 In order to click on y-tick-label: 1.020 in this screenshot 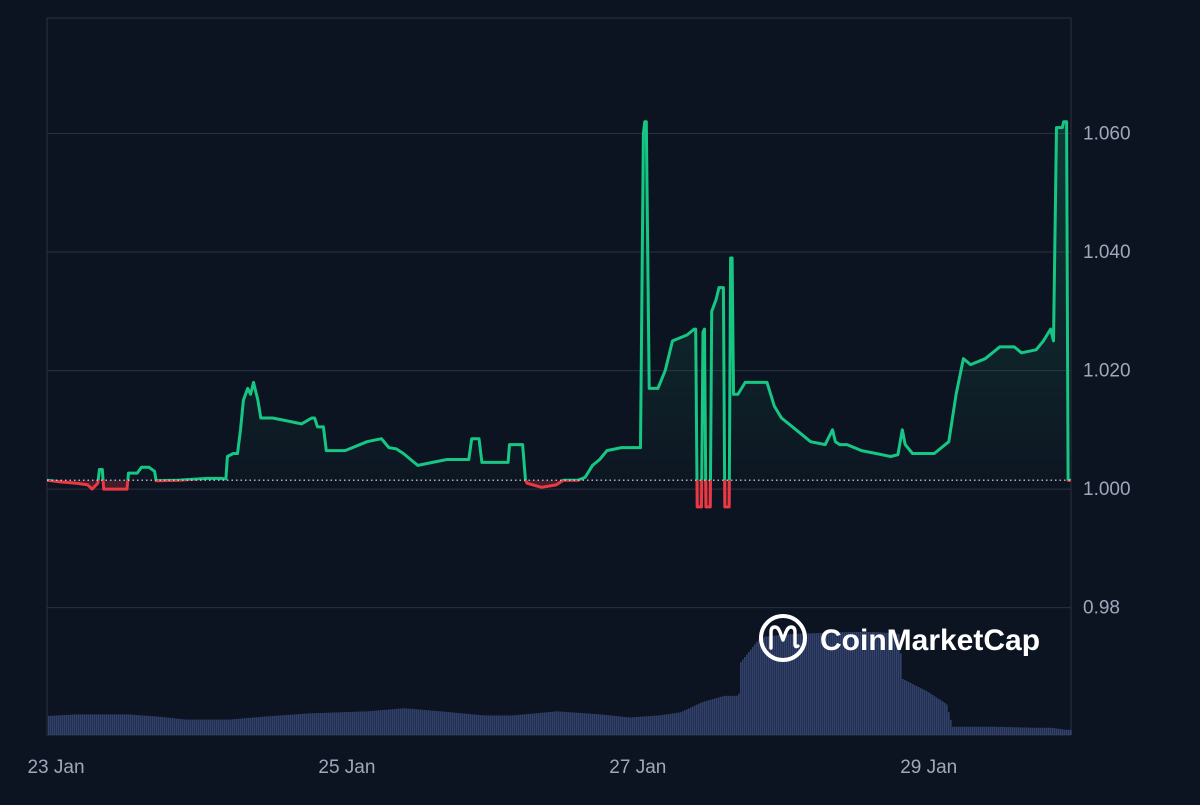, I will do `click(1107, 371)`.